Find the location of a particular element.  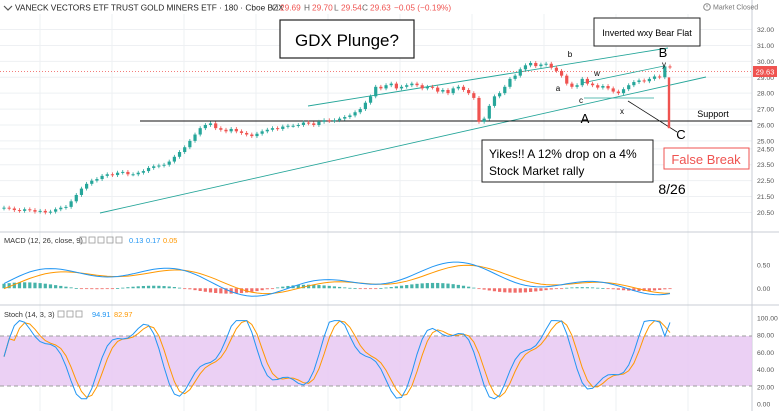

price-tick-label: 27.00 is located at coordinates (765, 110).